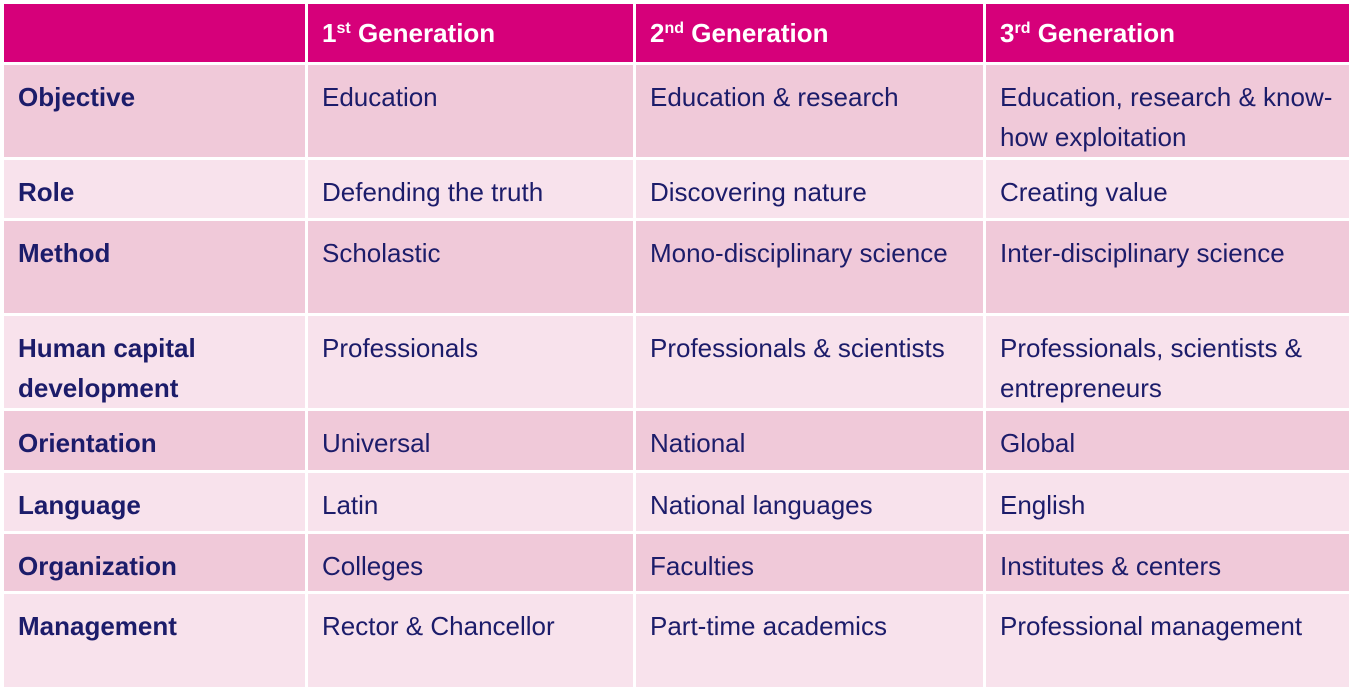 Image resolution: width=1353 pixels, height=700 pixels. Describe the element at coordinates (1167, 562) in the screenshot. I see `table-cell: Institutes & centers` at that location.